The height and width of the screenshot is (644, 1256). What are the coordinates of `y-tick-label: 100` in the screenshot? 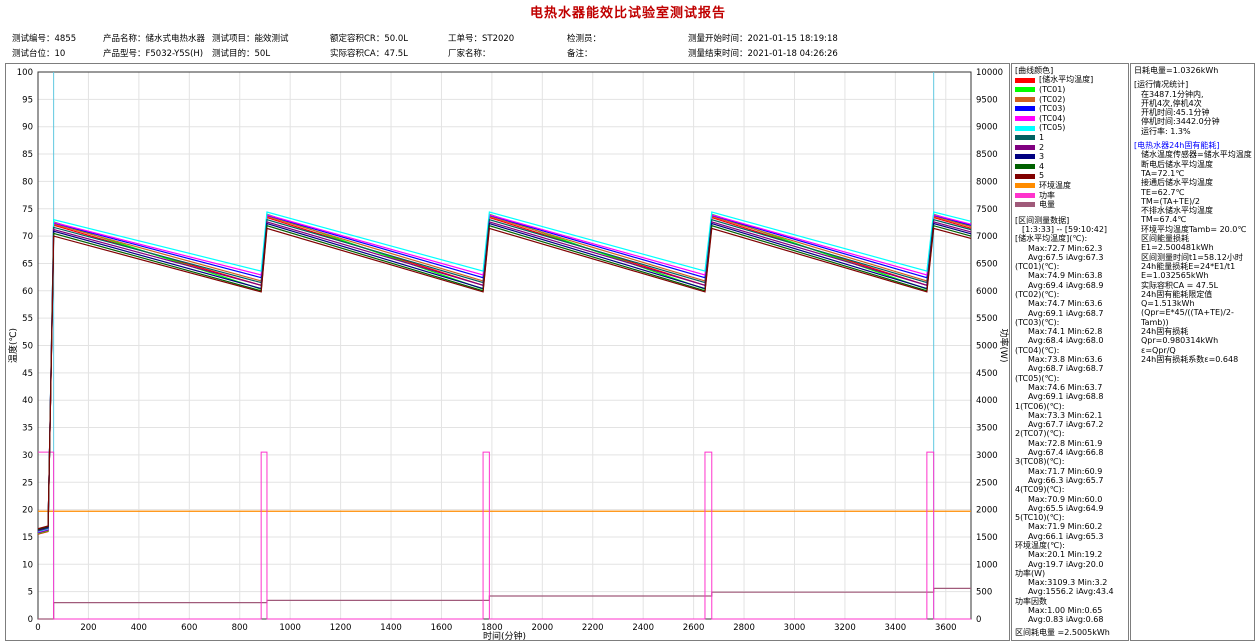 It's located at (25, 73).